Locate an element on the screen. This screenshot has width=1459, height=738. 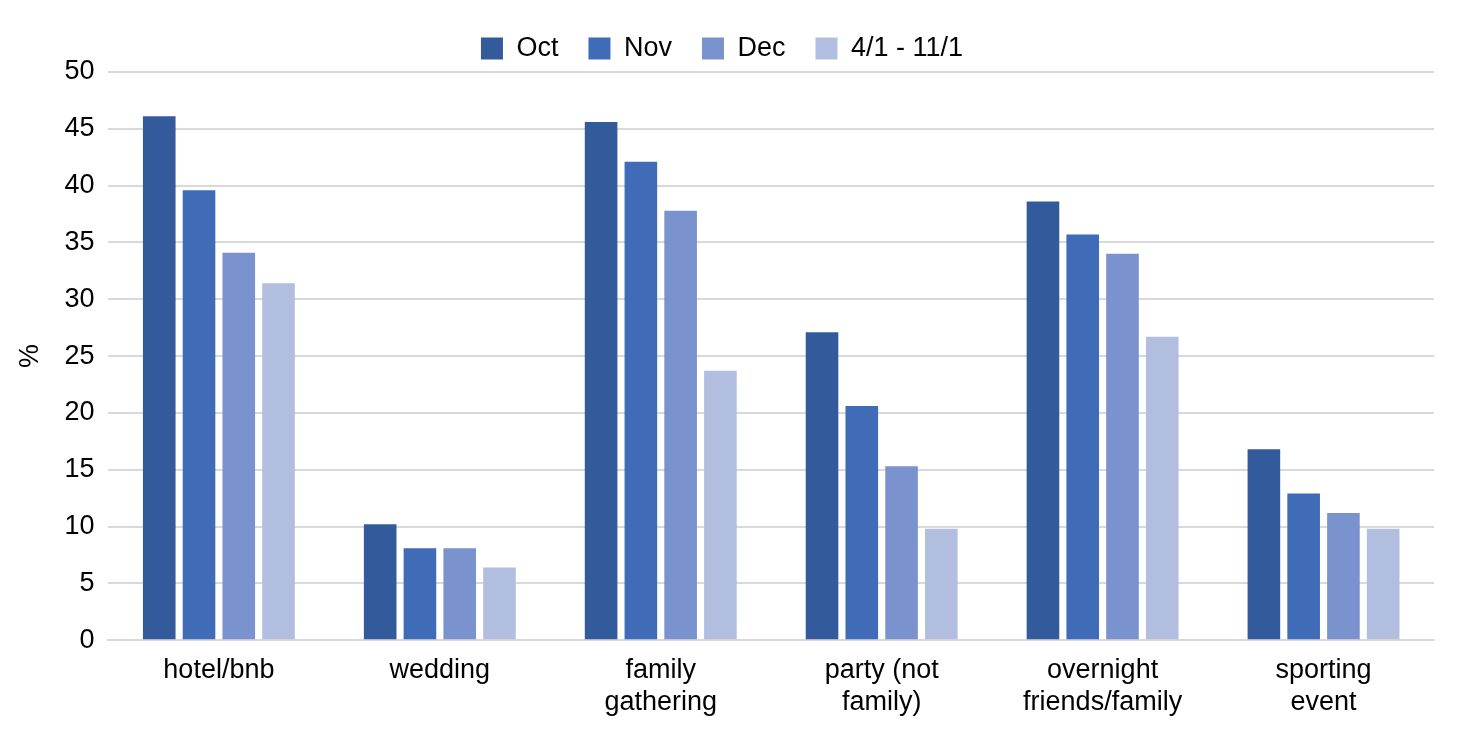
y-tick-label: 0 is located at coordinates (87, 638).